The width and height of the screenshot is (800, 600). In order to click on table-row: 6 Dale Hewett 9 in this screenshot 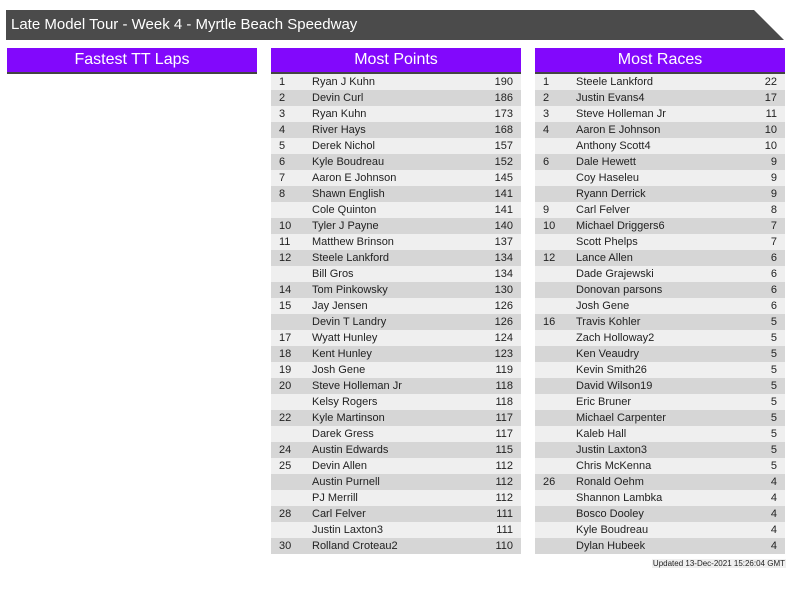, I will do `click(660, 162)`.